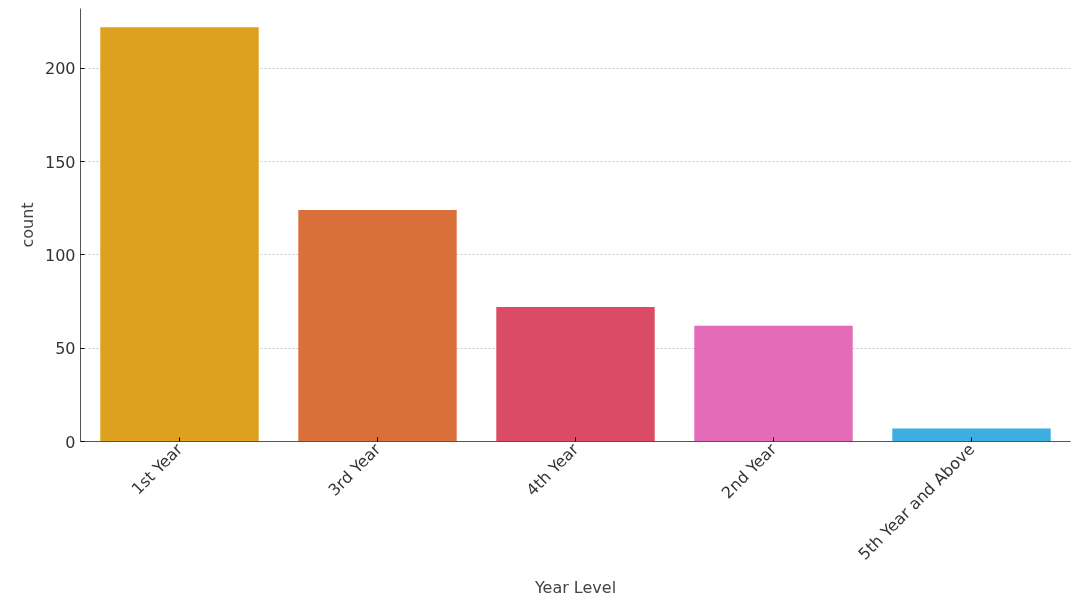  I want to click on x-tick-label: 3rd Year, so click(354, 469).